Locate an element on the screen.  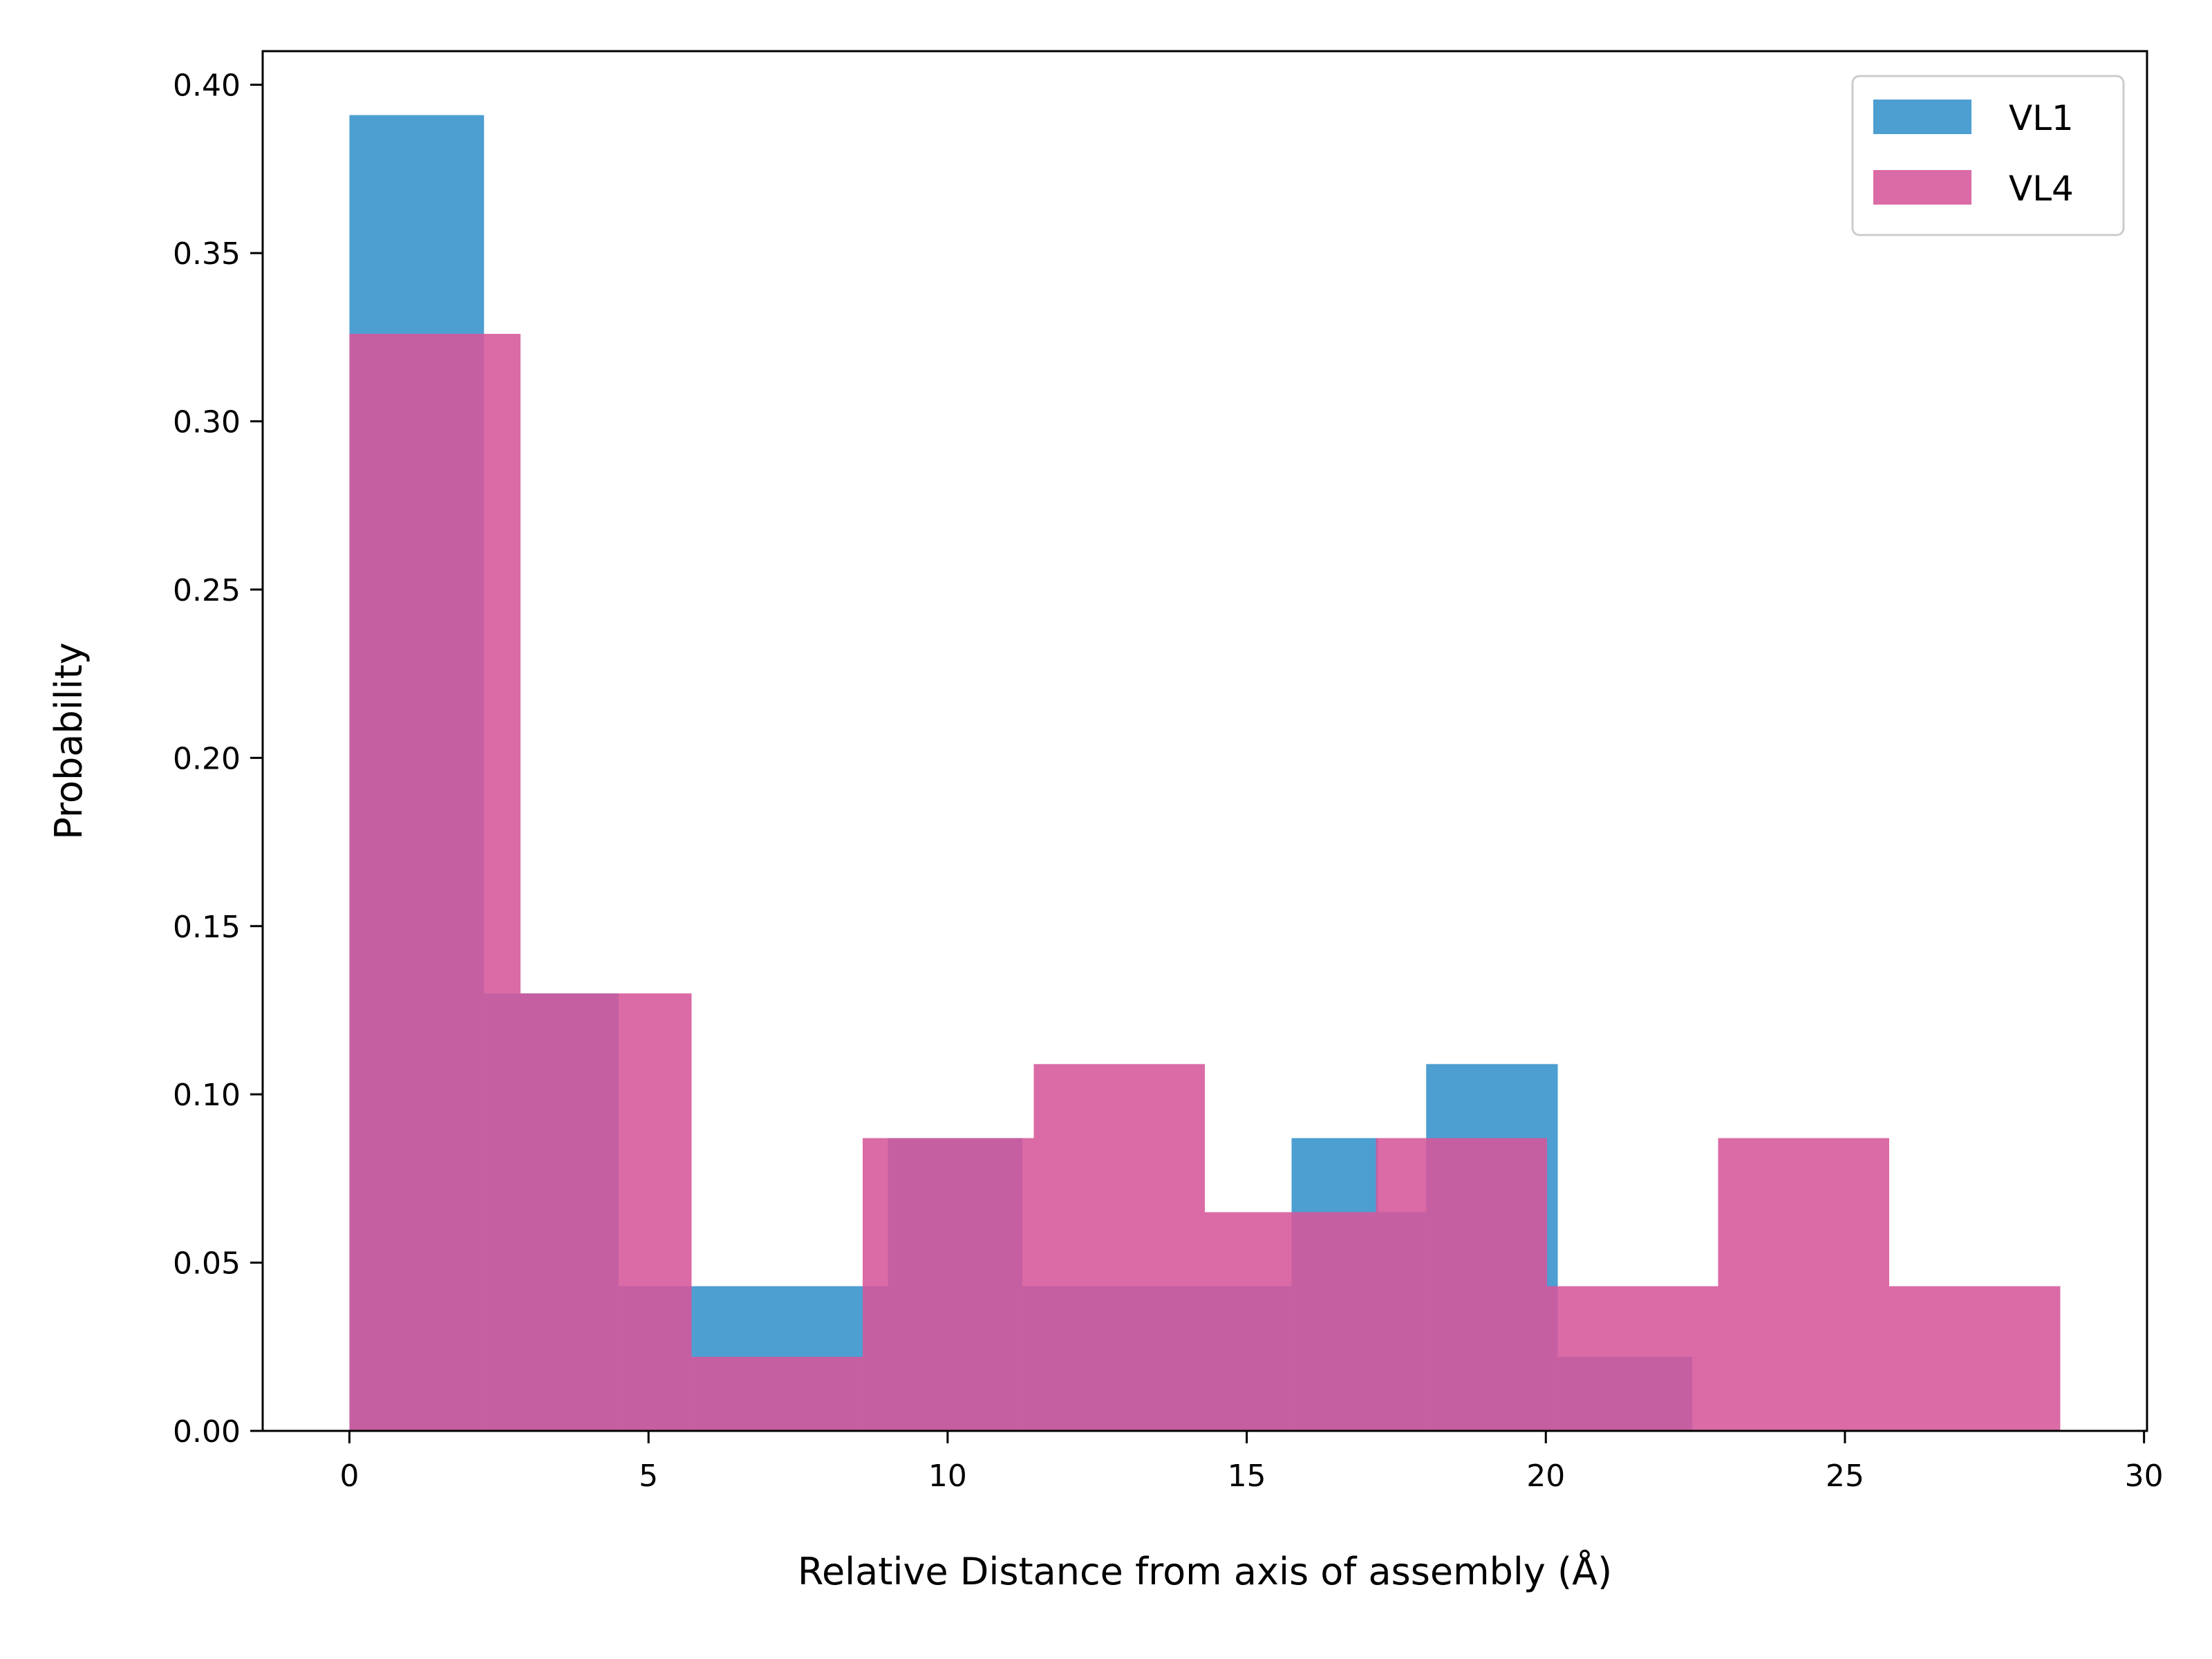
x-tick-label: 0 is located at coordinates (349, 1476).